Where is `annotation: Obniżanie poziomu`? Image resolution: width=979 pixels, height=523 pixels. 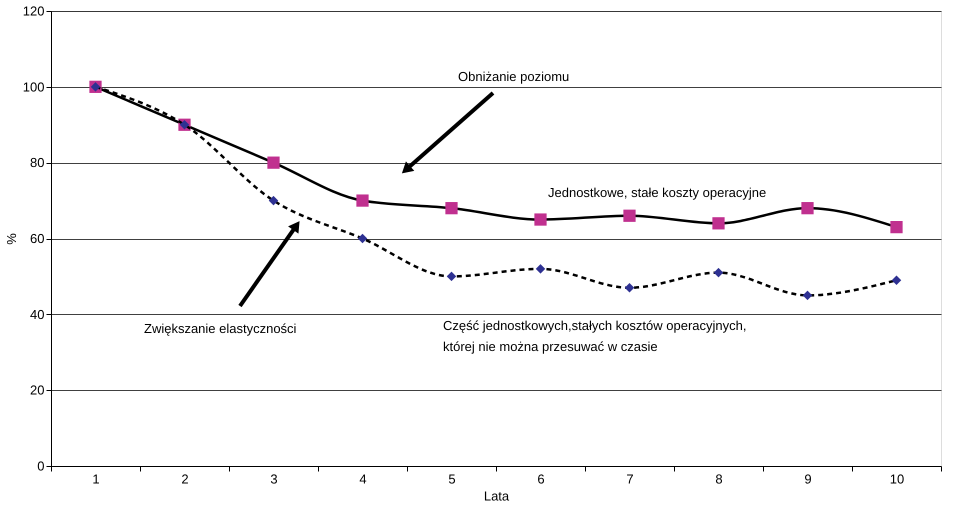 annotation: Obniżanie poziomu is located at coordinates (514, 76).